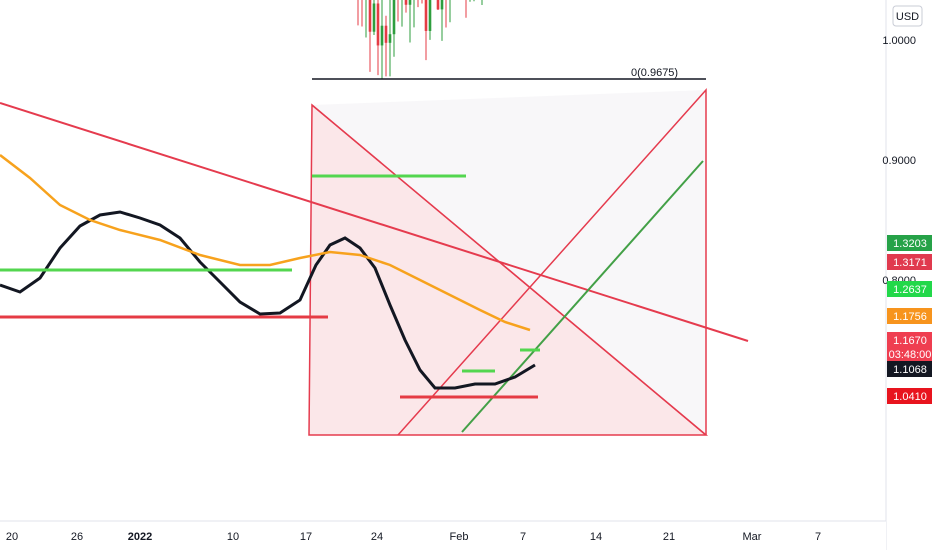 The image size is (932, 550). What do you see at coordinates (582, 296) in the screenshot?
I see `channel-green-line` at bounding box center [582, 296].